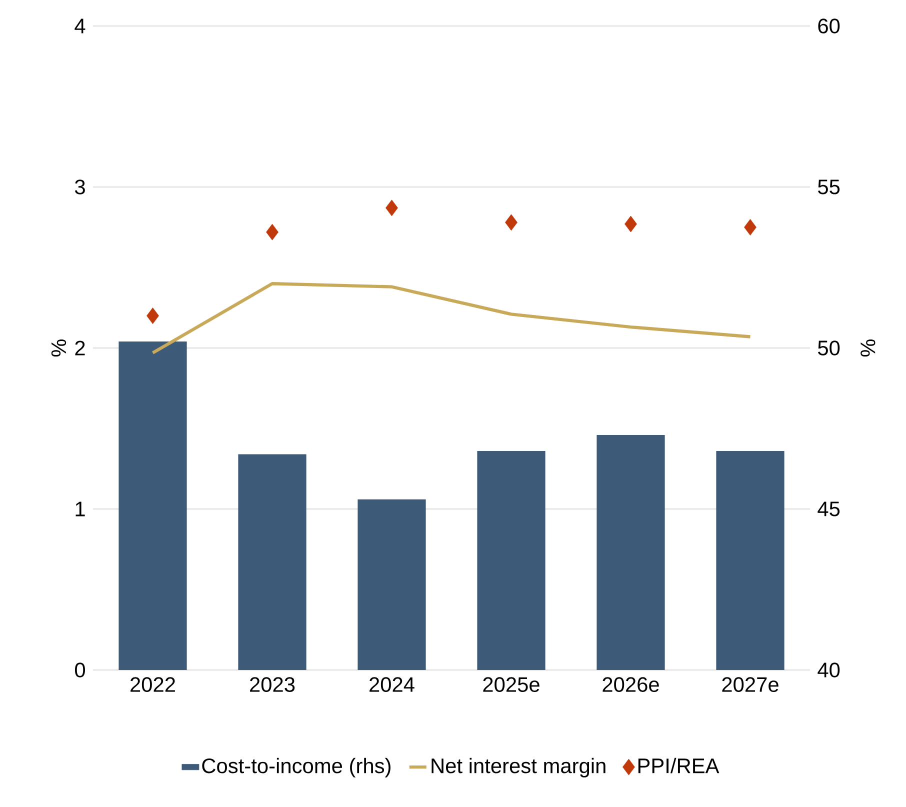  Describe the element at coordinates (392, 684) in the screenshot. I see `x-tick-label: 2024` at that location.